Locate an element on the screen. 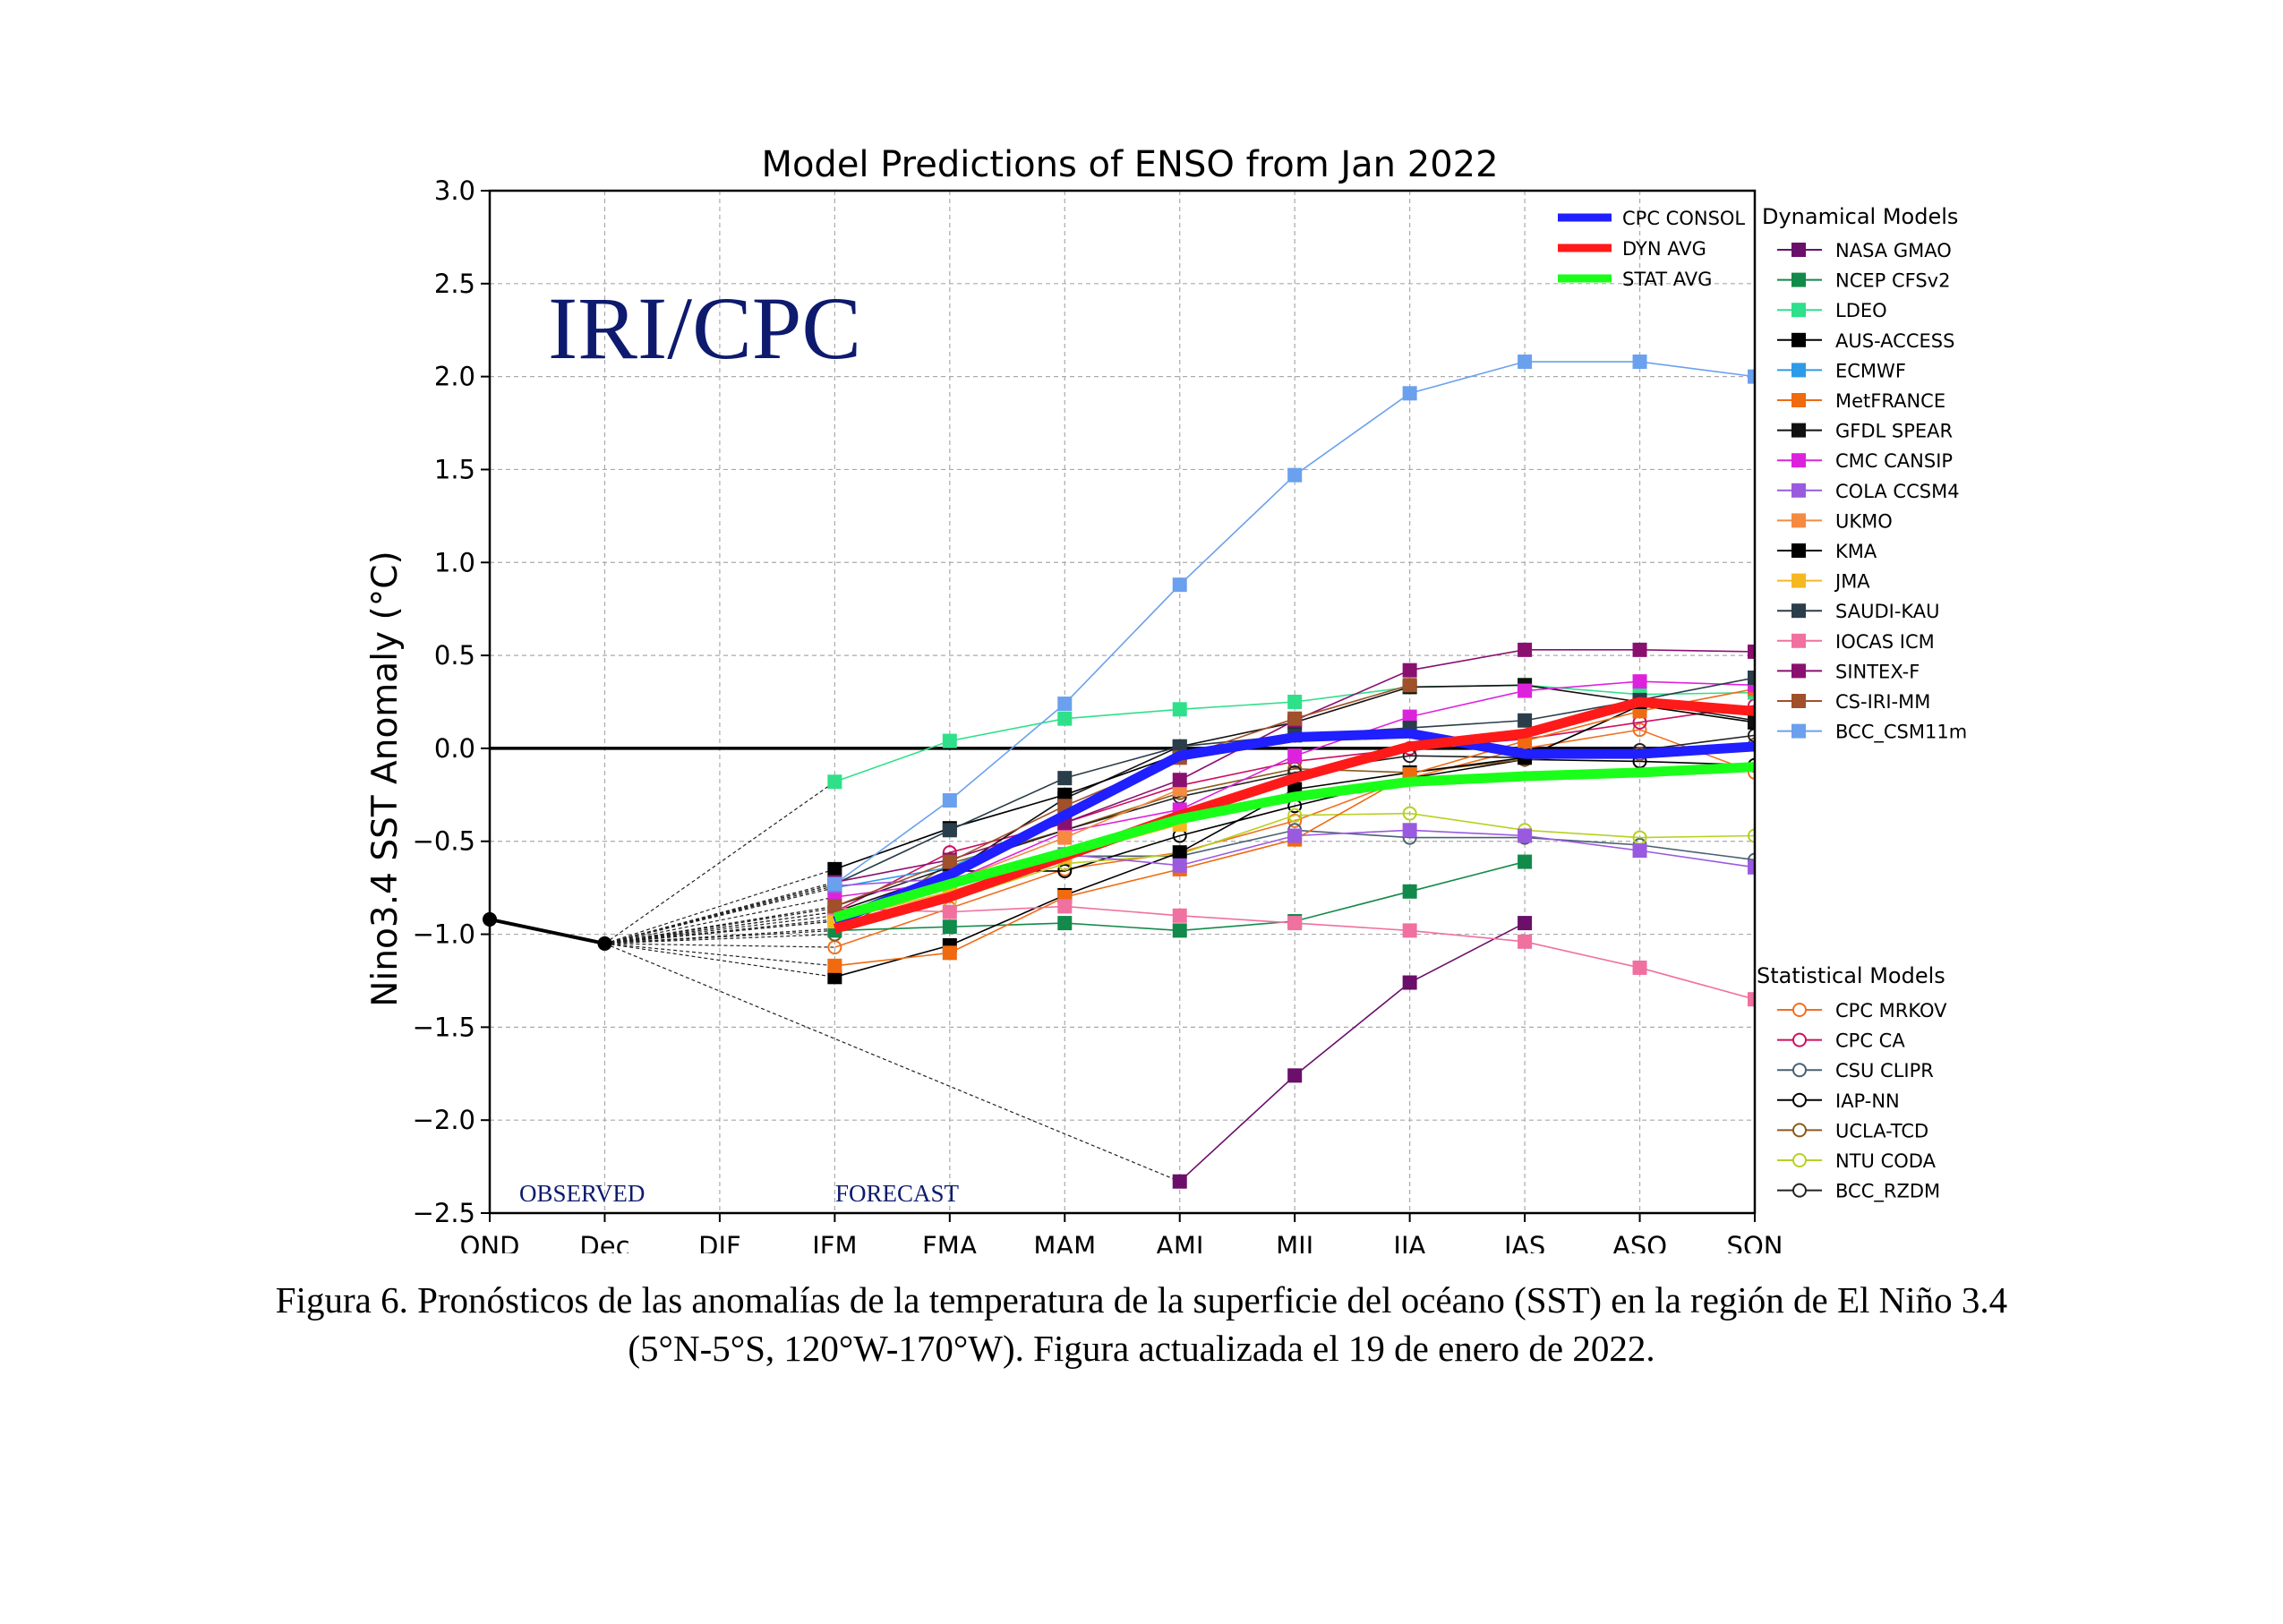 This screenshot has height=1624, width=2283. legend-label-jma: JMA is located at coordinates (1852, 582).